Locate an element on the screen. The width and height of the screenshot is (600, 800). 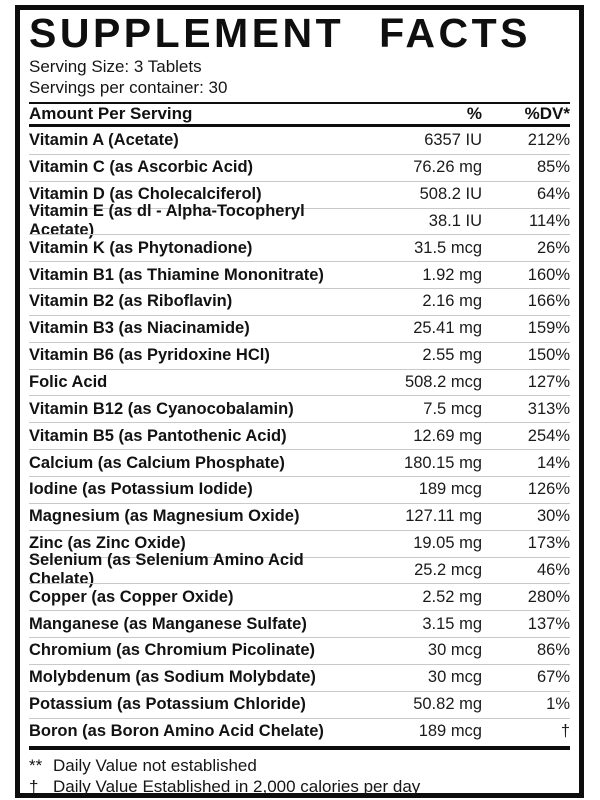
nutrient-amount: 50.82 mg is located at coordinates (447, 704).